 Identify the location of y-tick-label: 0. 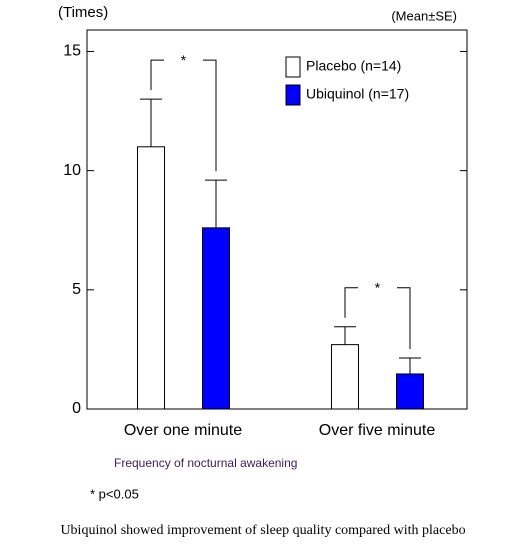
(76, 408).